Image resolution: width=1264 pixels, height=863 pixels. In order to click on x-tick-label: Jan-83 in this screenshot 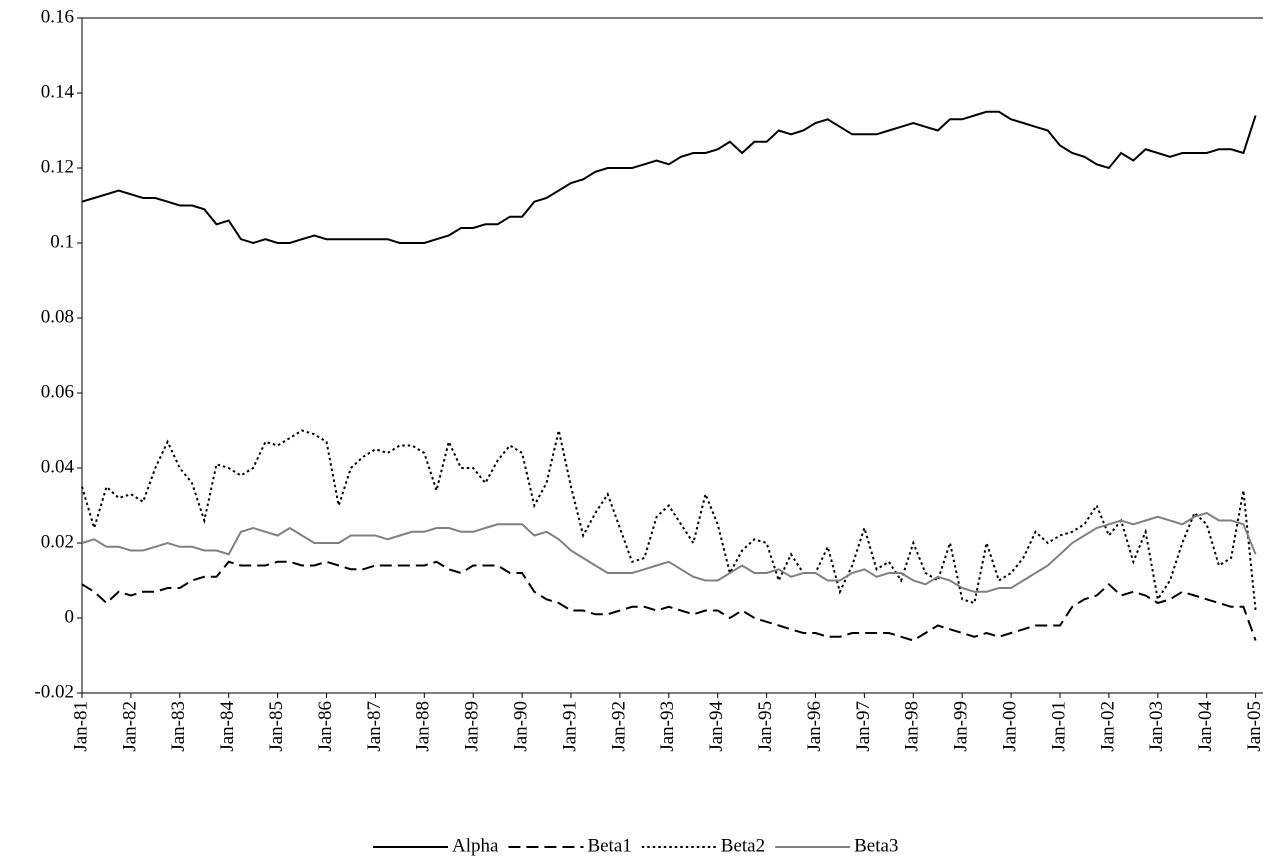, I will do `click(178, 726)`.